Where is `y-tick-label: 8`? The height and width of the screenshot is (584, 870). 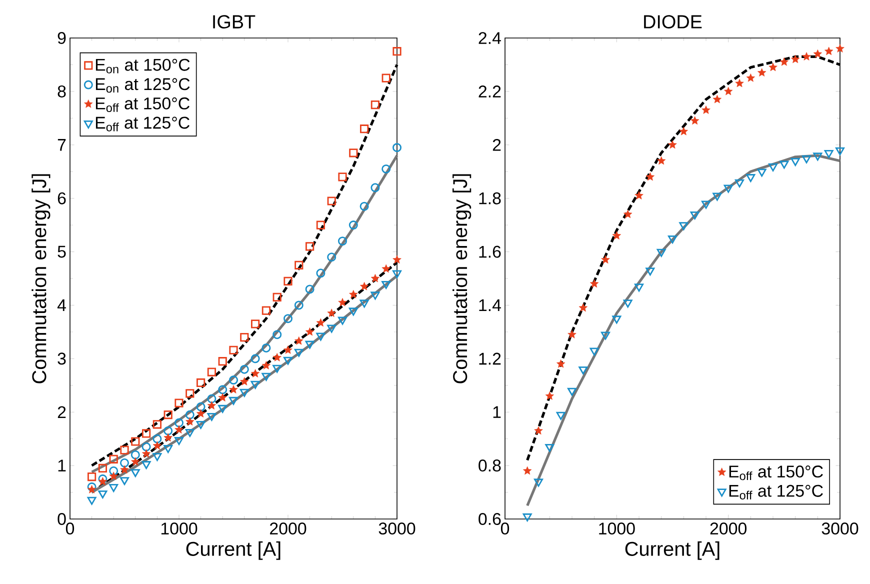 y-tick-label: 8 is located at coordinates (62, 91).